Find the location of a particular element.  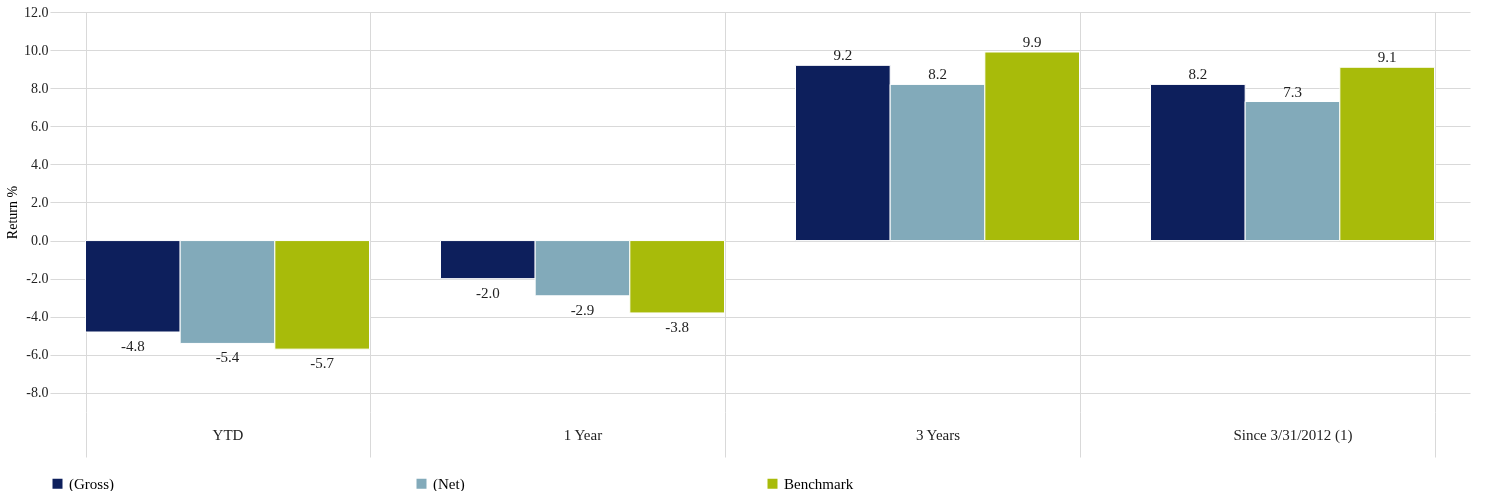

data-label: -2.0 is located at coordinates (487, 292).